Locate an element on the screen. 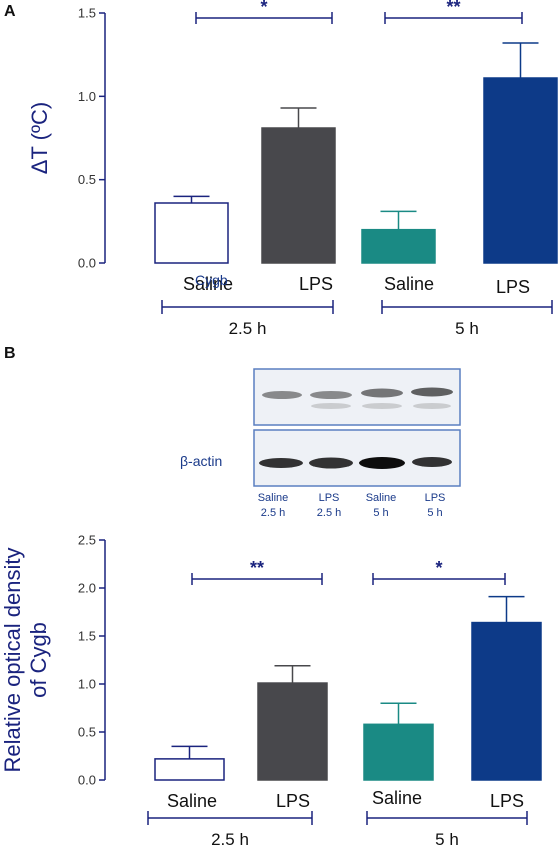  chart-a-y-tick-label: 0.5 is located at coordinates (87, 179).